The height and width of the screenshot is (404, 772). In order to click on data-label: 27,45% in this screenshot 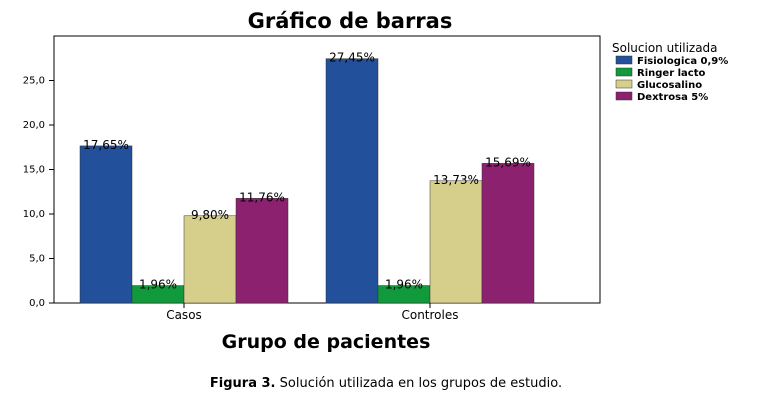, I will do `click(352, 58)`.